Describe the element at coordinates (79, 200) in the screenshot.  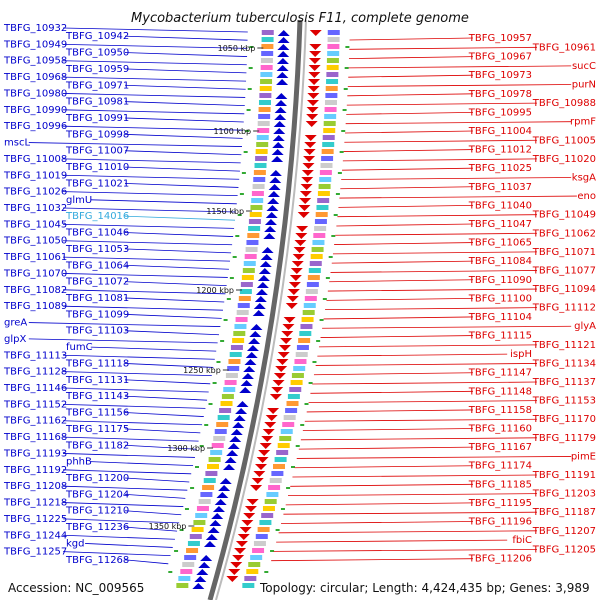
I see `left-gene-label: glmU` at that location.